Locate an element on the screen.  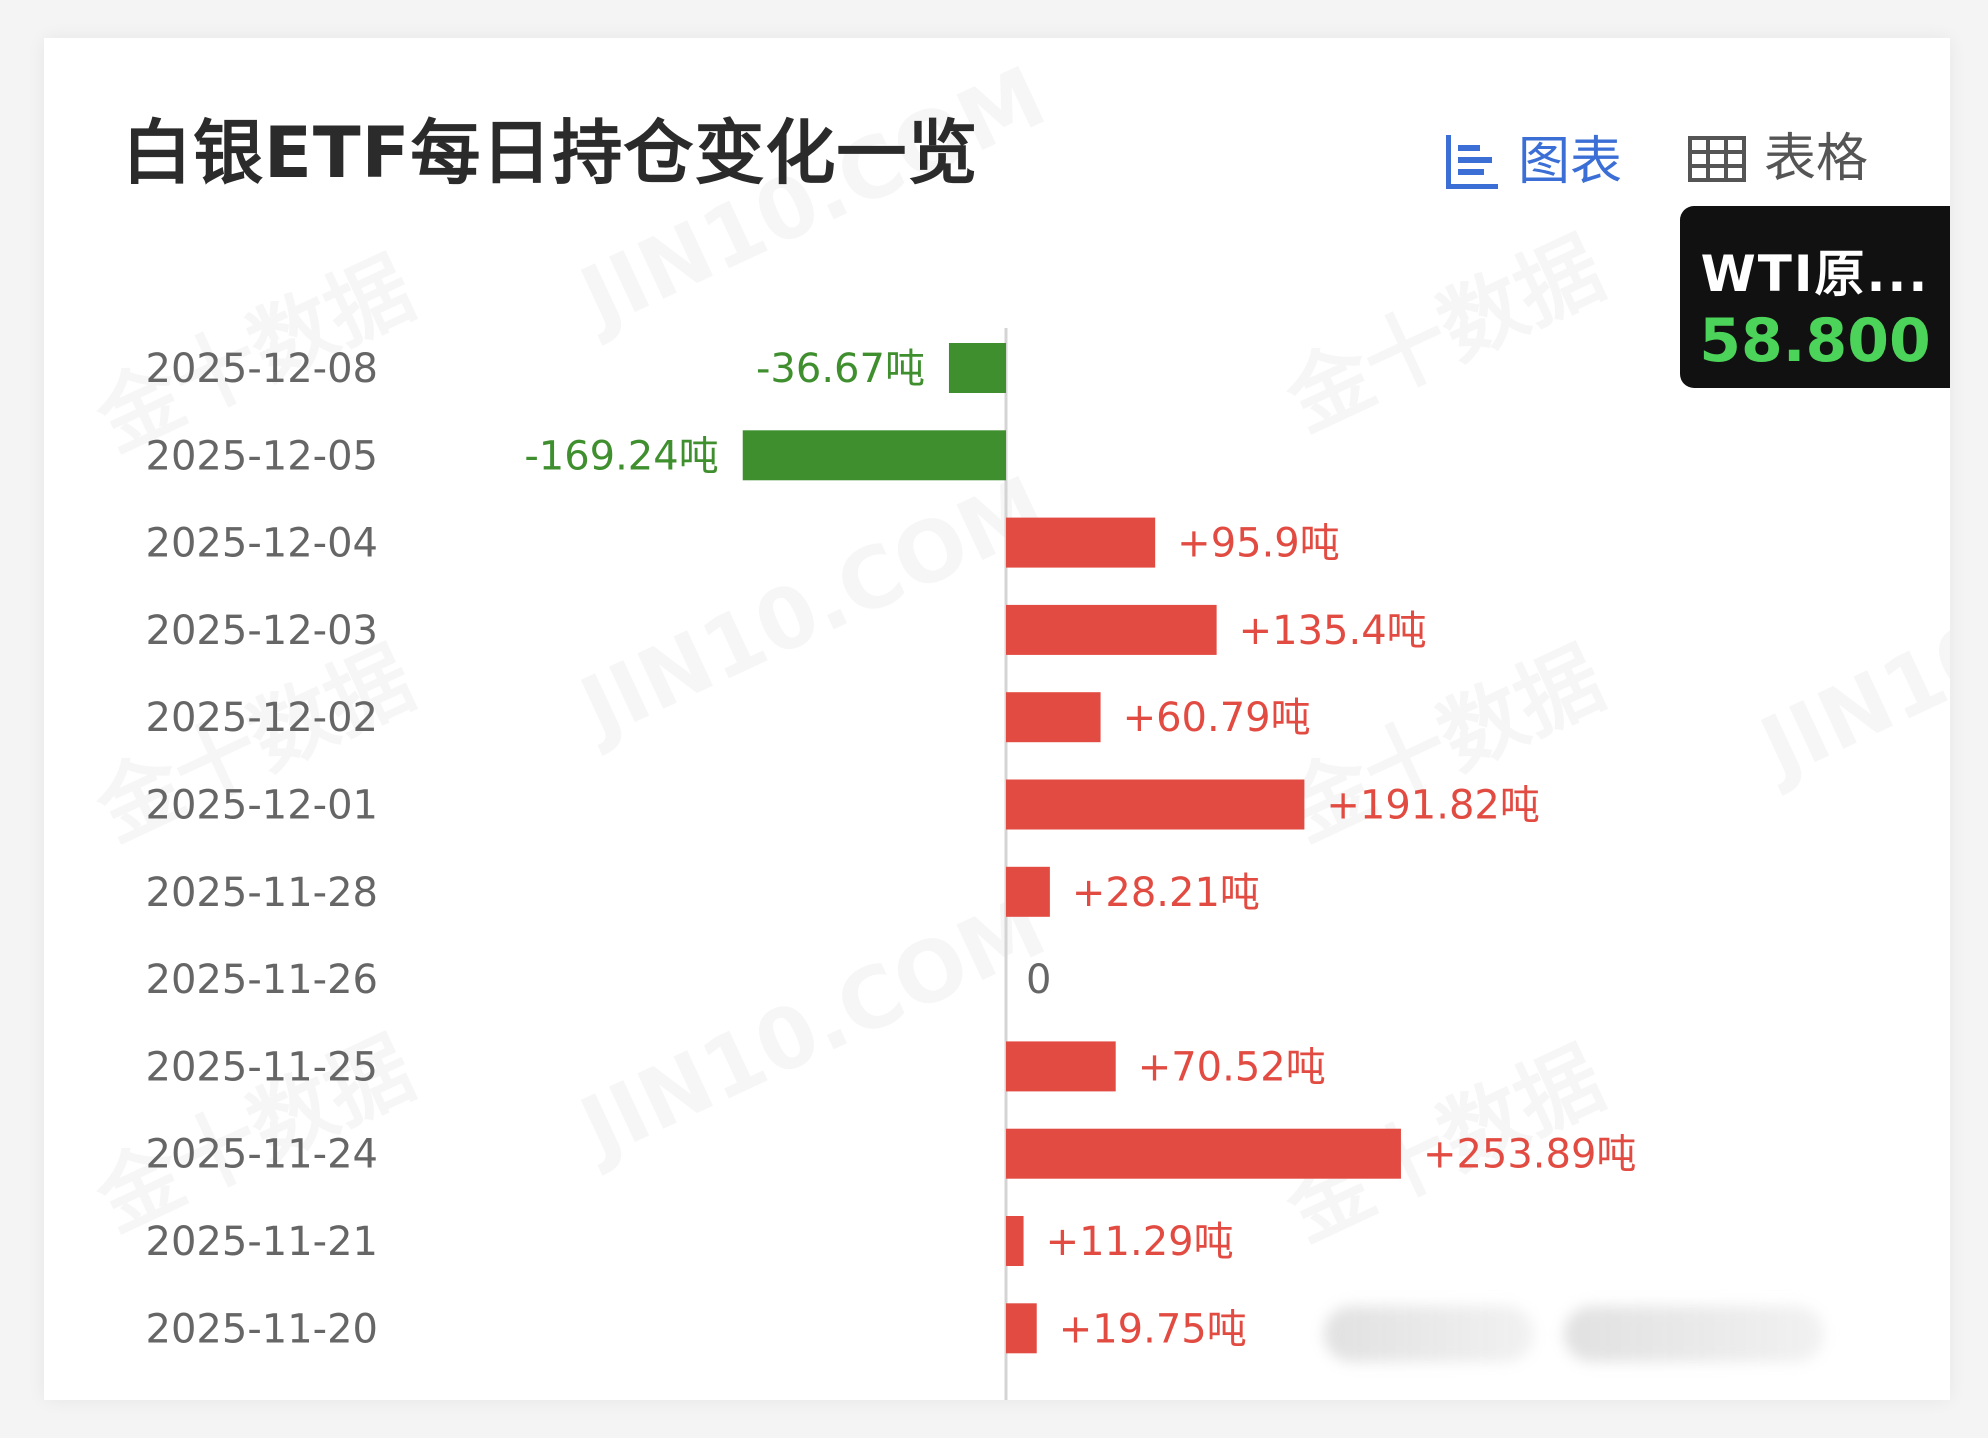
bar-chart-icon is located at coordinates (1472, 162).